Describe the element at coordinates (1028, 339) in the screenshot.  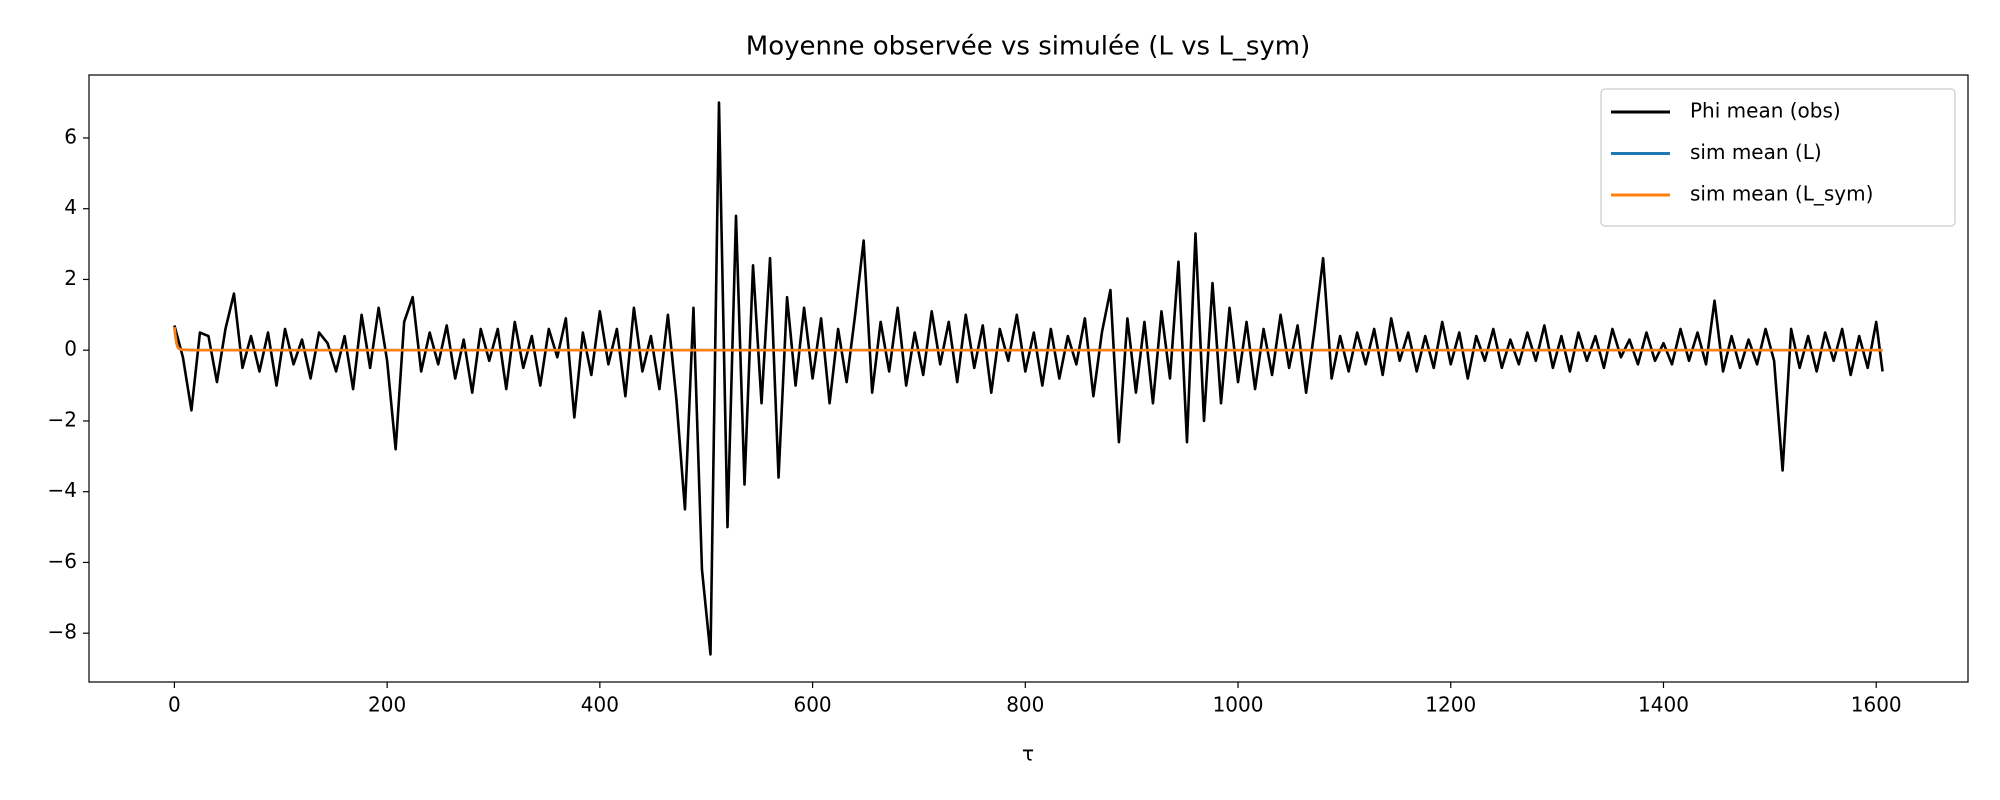
I see `series-line` at that location.